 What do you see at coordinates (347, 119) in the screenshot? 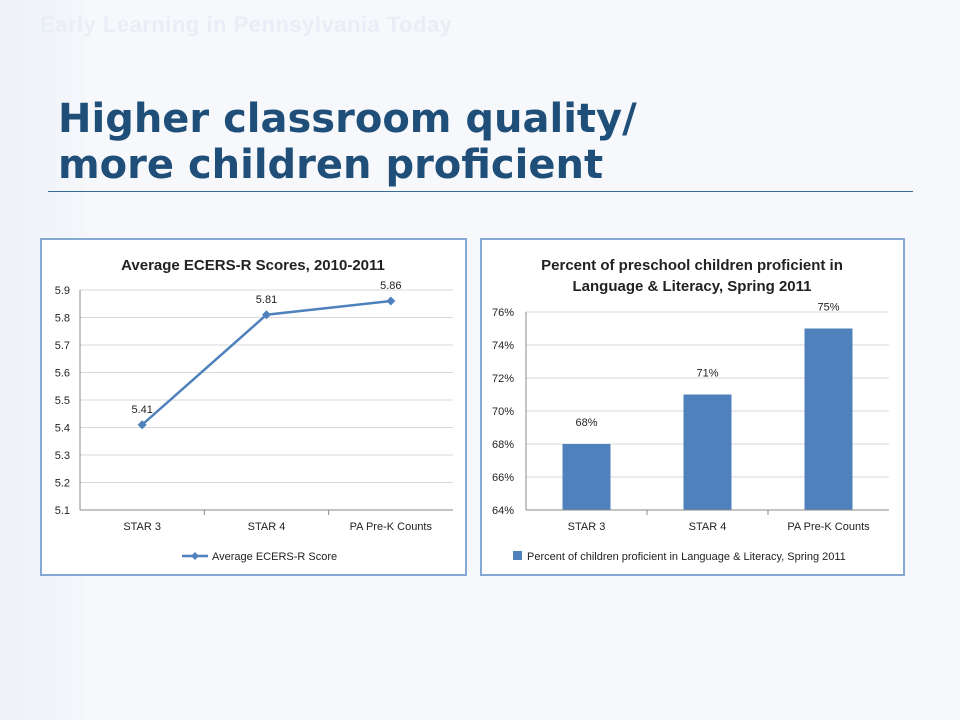
I see `title-line-1: Higher classroom quality/` at bounding box center [347, 119].